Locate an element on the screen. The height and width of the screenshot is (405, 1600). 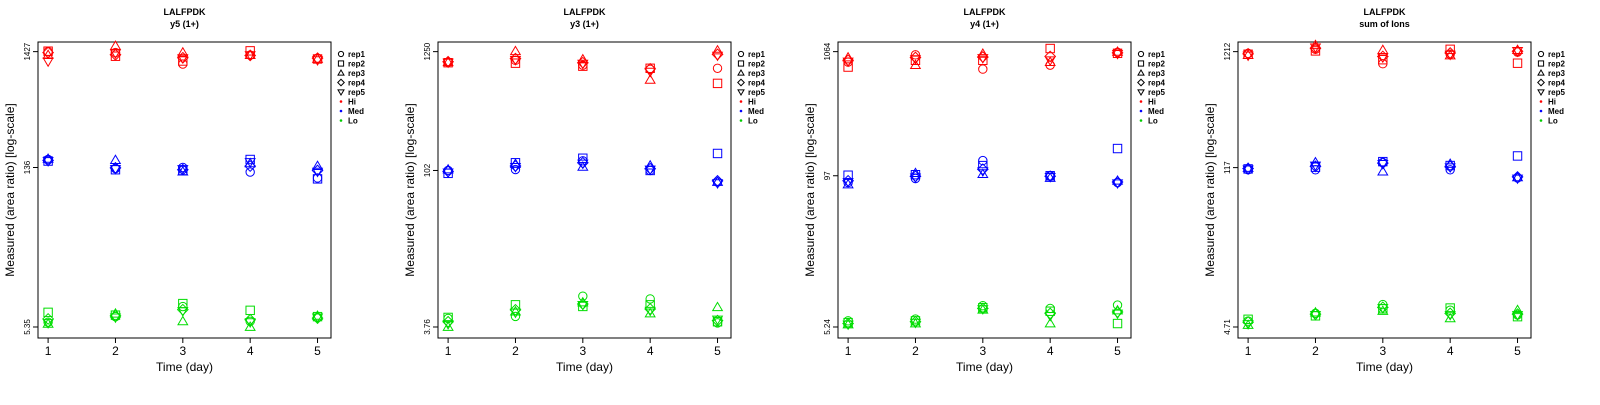
y-tick-label: 102 is located at coordinates (427, 170).